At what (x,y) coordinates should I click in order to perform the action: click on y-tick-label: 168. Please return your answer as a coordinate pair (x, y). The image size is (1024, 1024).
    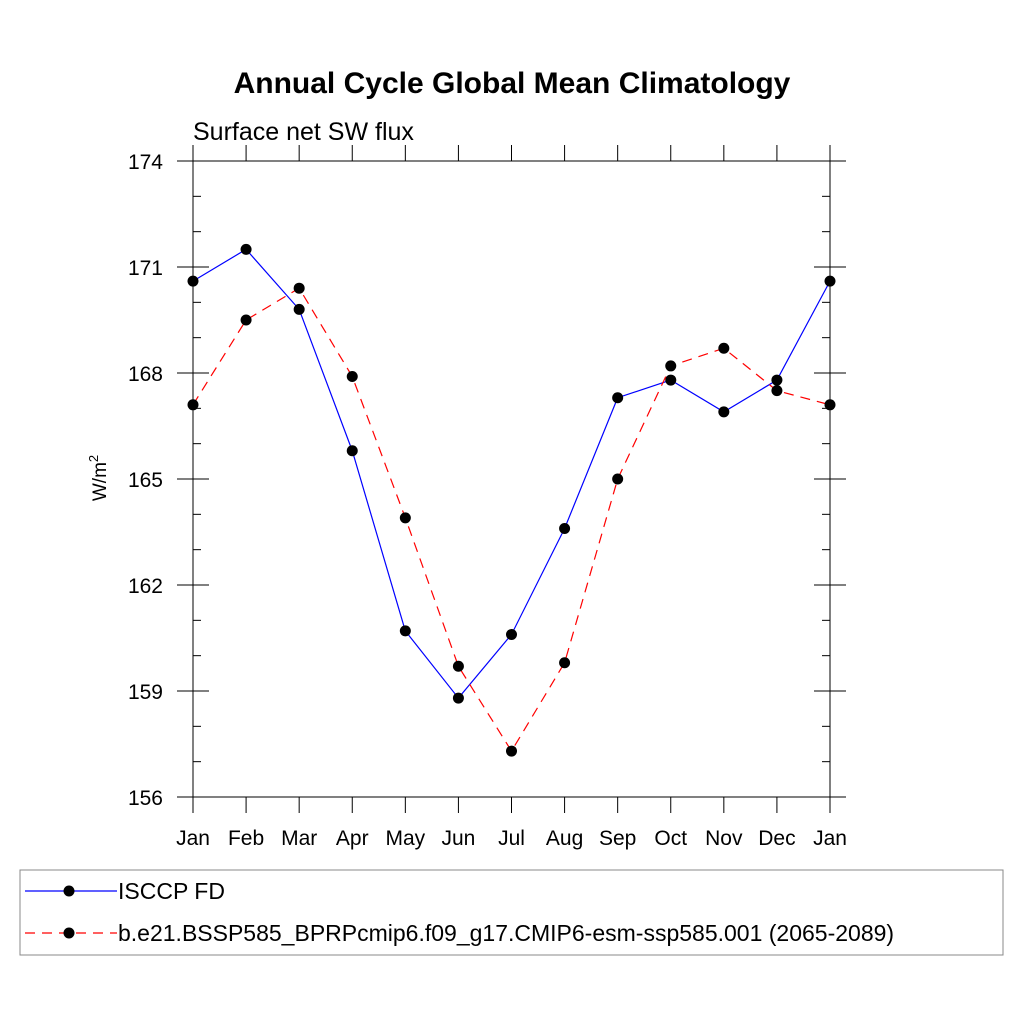
    Looking at the image, I should click on (145, 374).